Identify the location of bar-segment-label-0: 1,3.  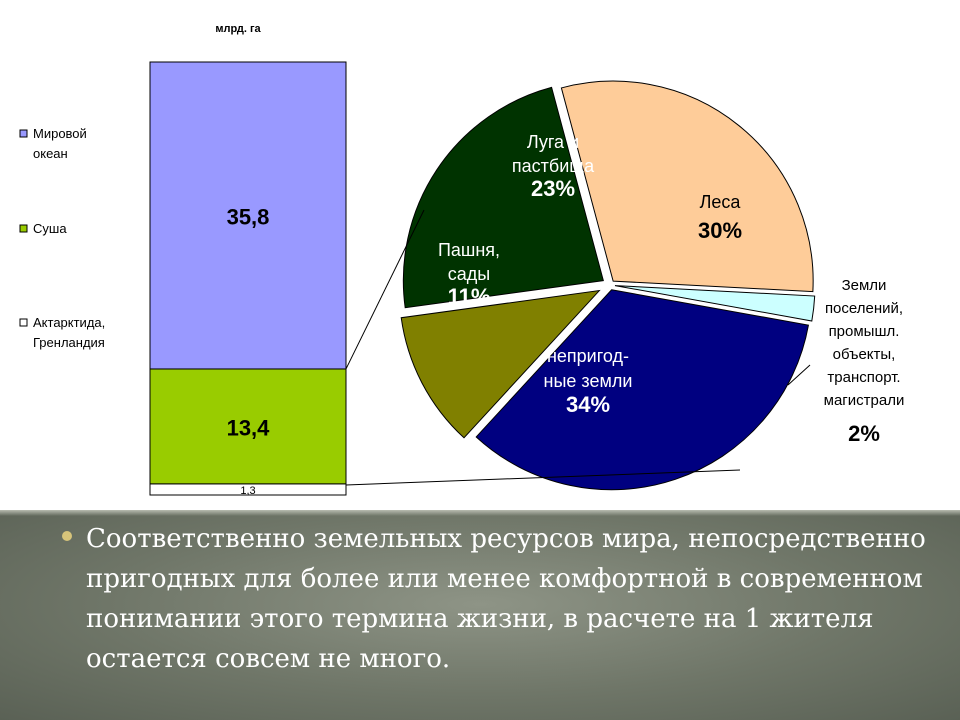
(247, 491).